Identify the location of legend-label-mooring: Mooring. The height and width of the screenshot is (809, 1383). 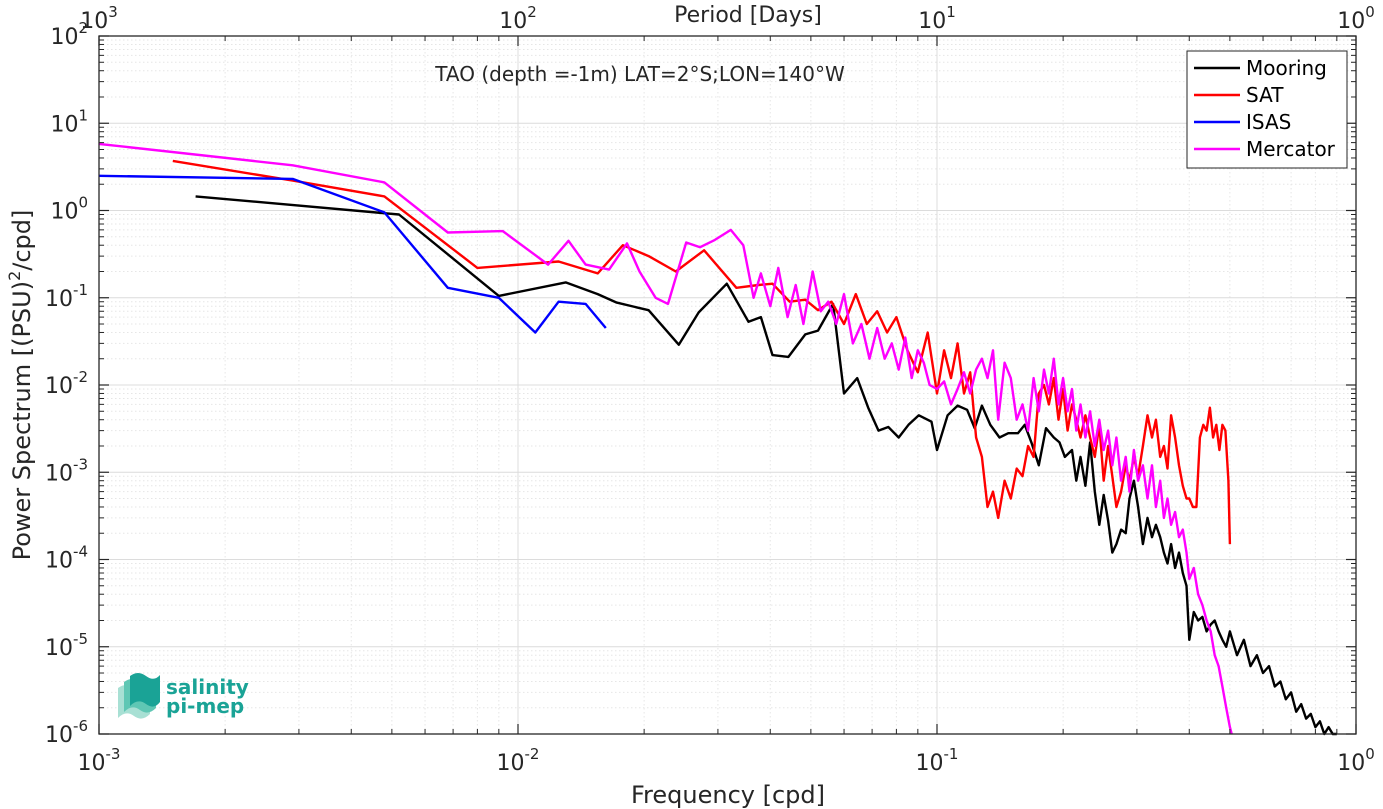
(1286, 68).